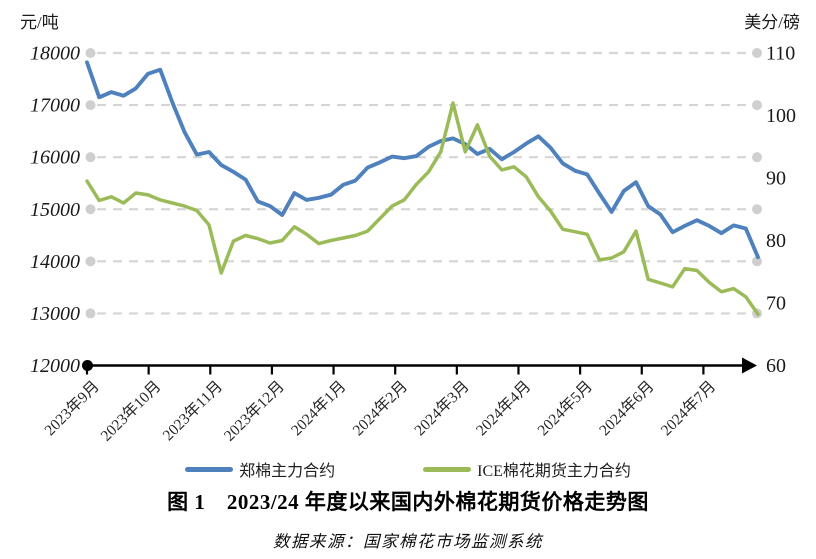  Describe the element at coordinates (380, 408) in the screenshot. I see `x-tick-label: 2024年2月` at that location.